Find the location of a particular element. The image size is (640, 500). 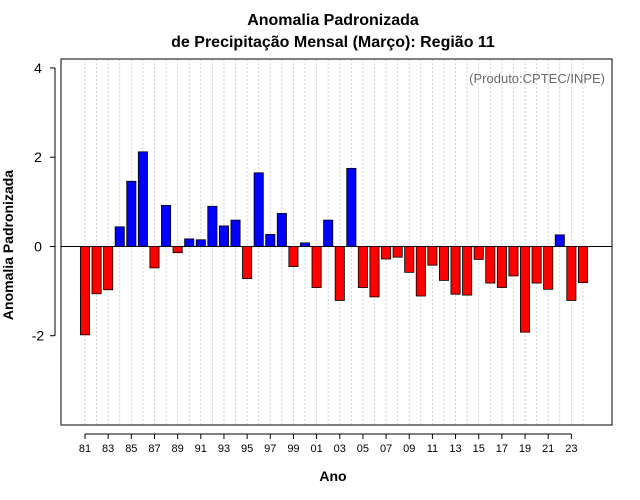

x-tick-label: 07 is located at coordinates (386, 449).